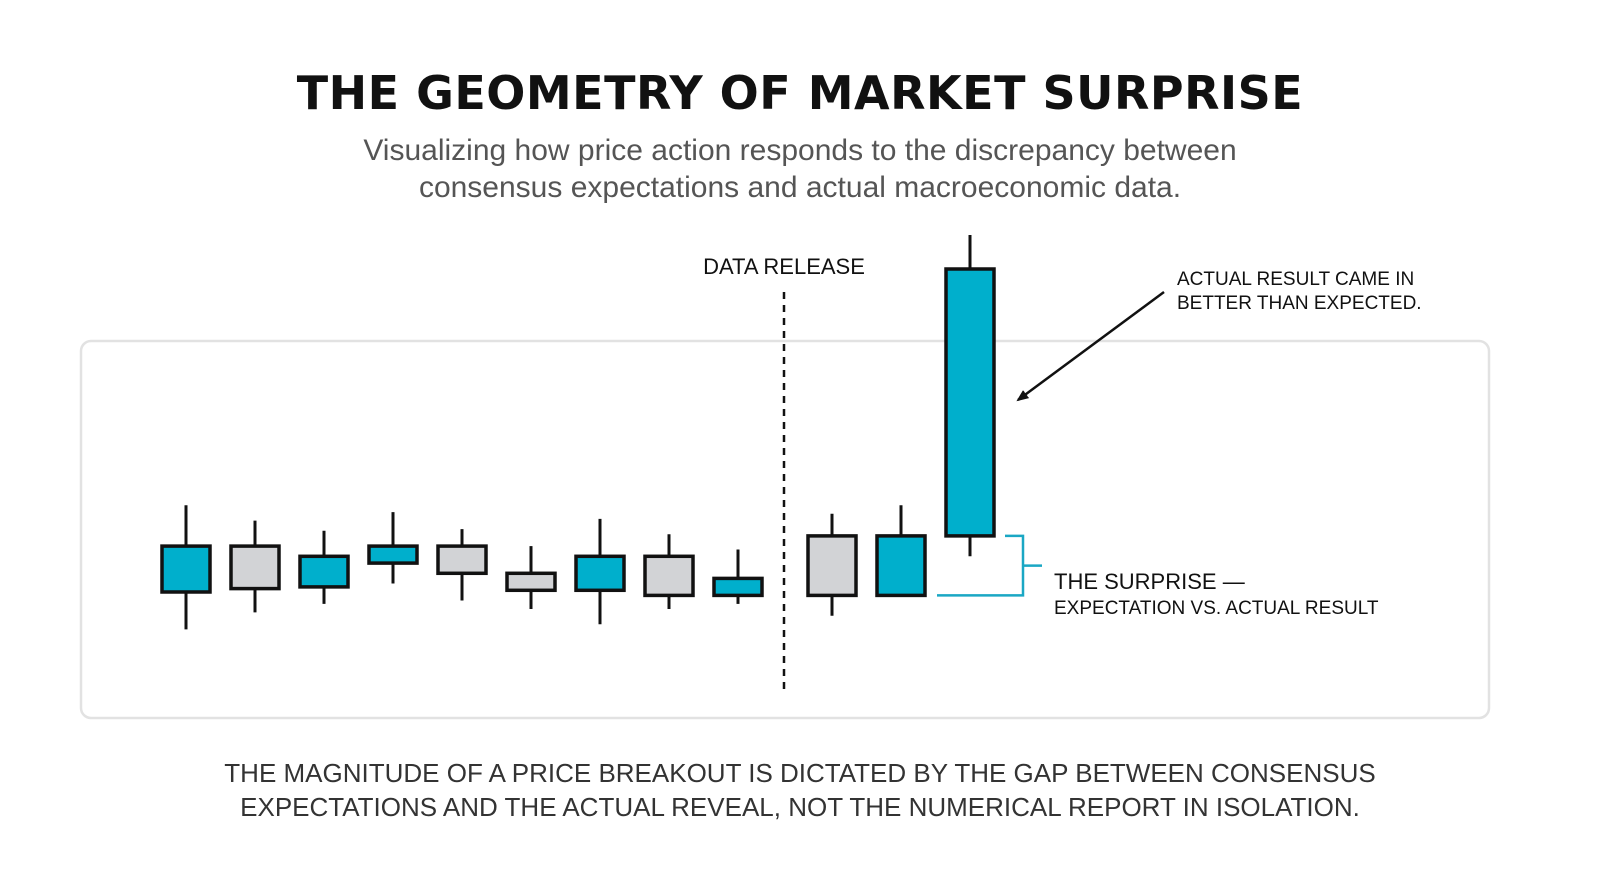  I want to click on annotation-arrow, so click(1090, 346).